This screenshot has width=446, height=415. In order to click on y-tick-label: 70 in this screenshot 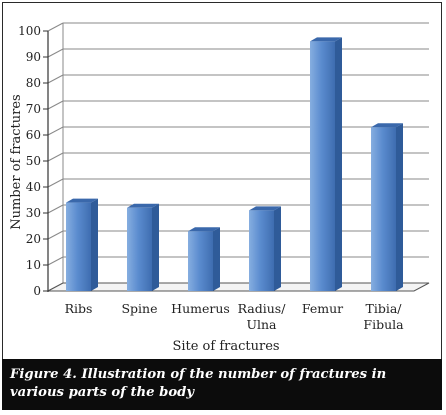, I will do `click(33, 109)`.